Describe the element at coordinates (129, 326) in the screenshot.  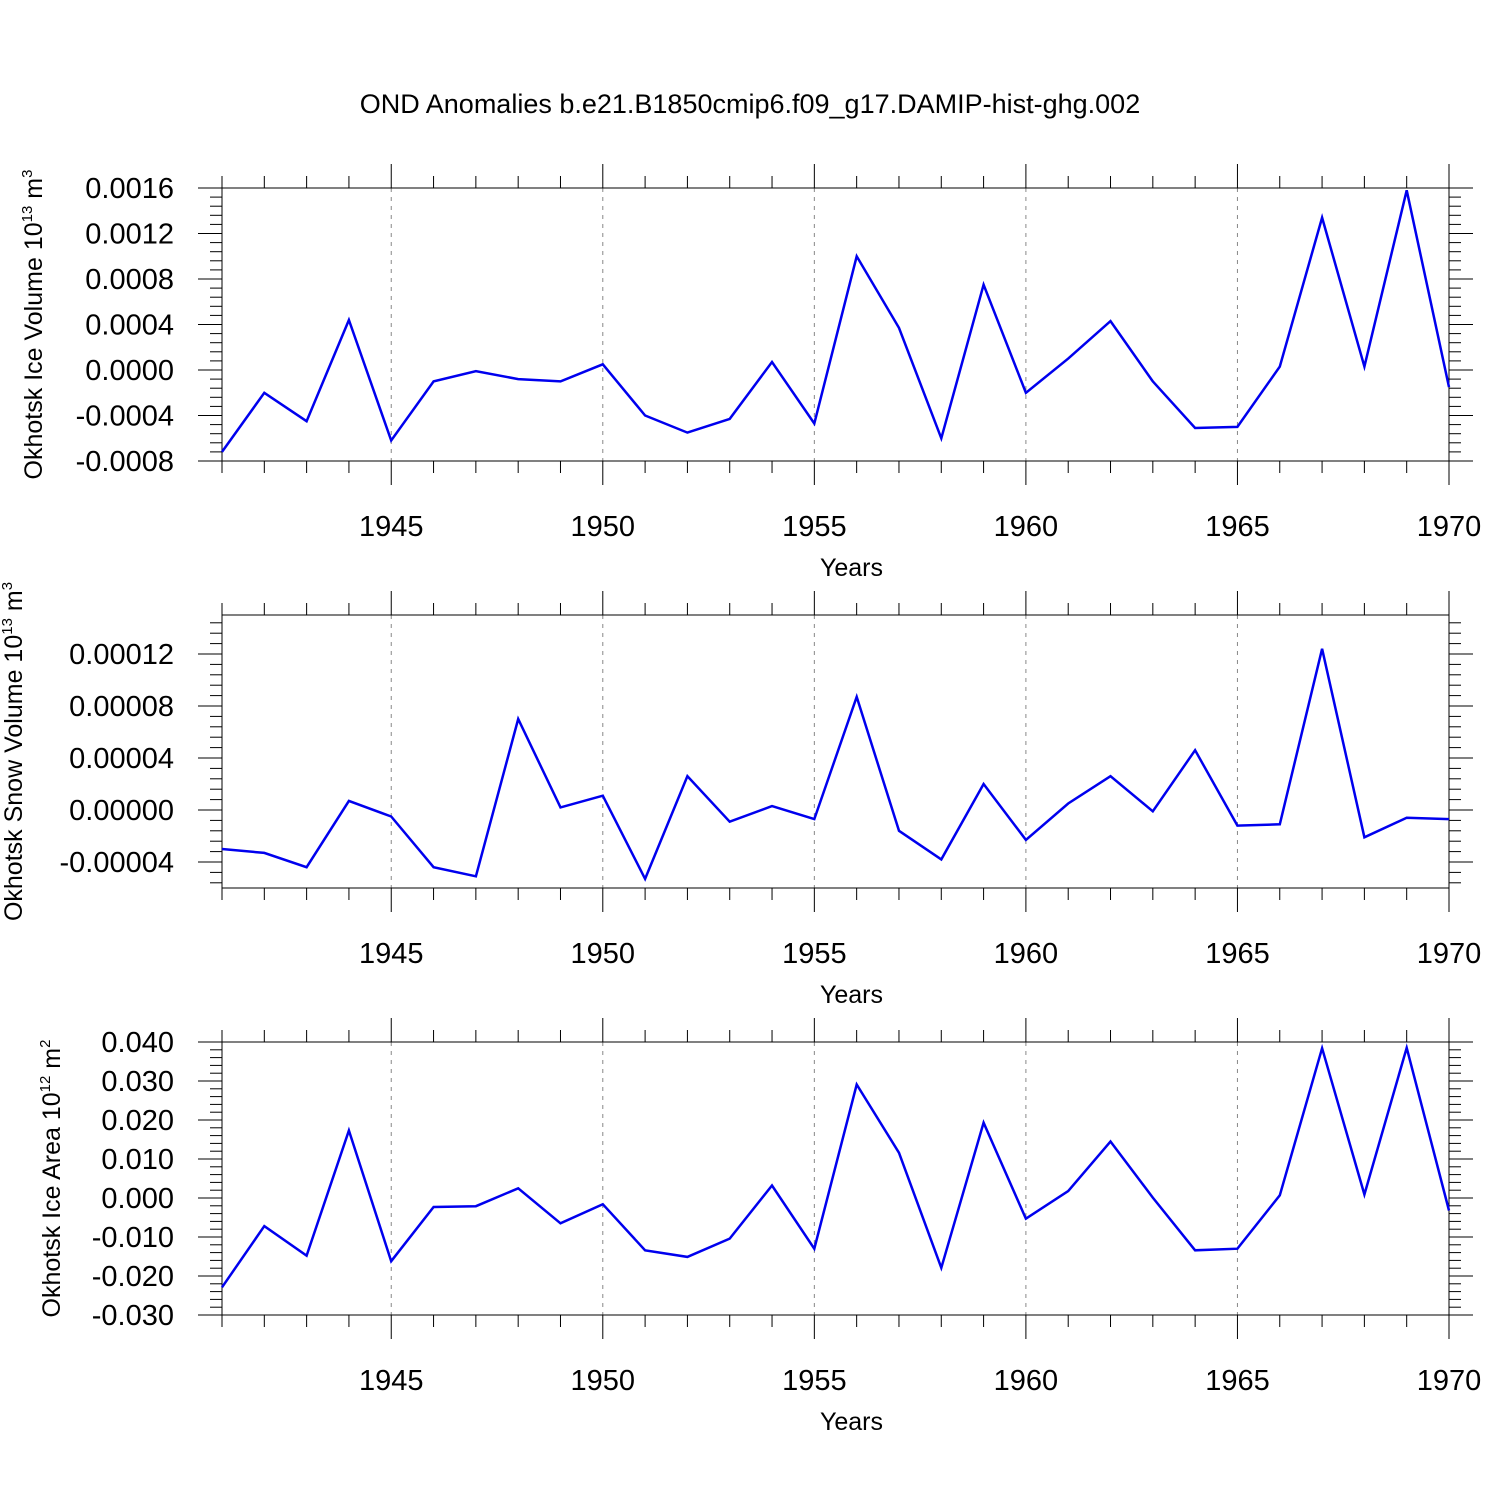
I see `y-tick-label: 0.0004` at that location.